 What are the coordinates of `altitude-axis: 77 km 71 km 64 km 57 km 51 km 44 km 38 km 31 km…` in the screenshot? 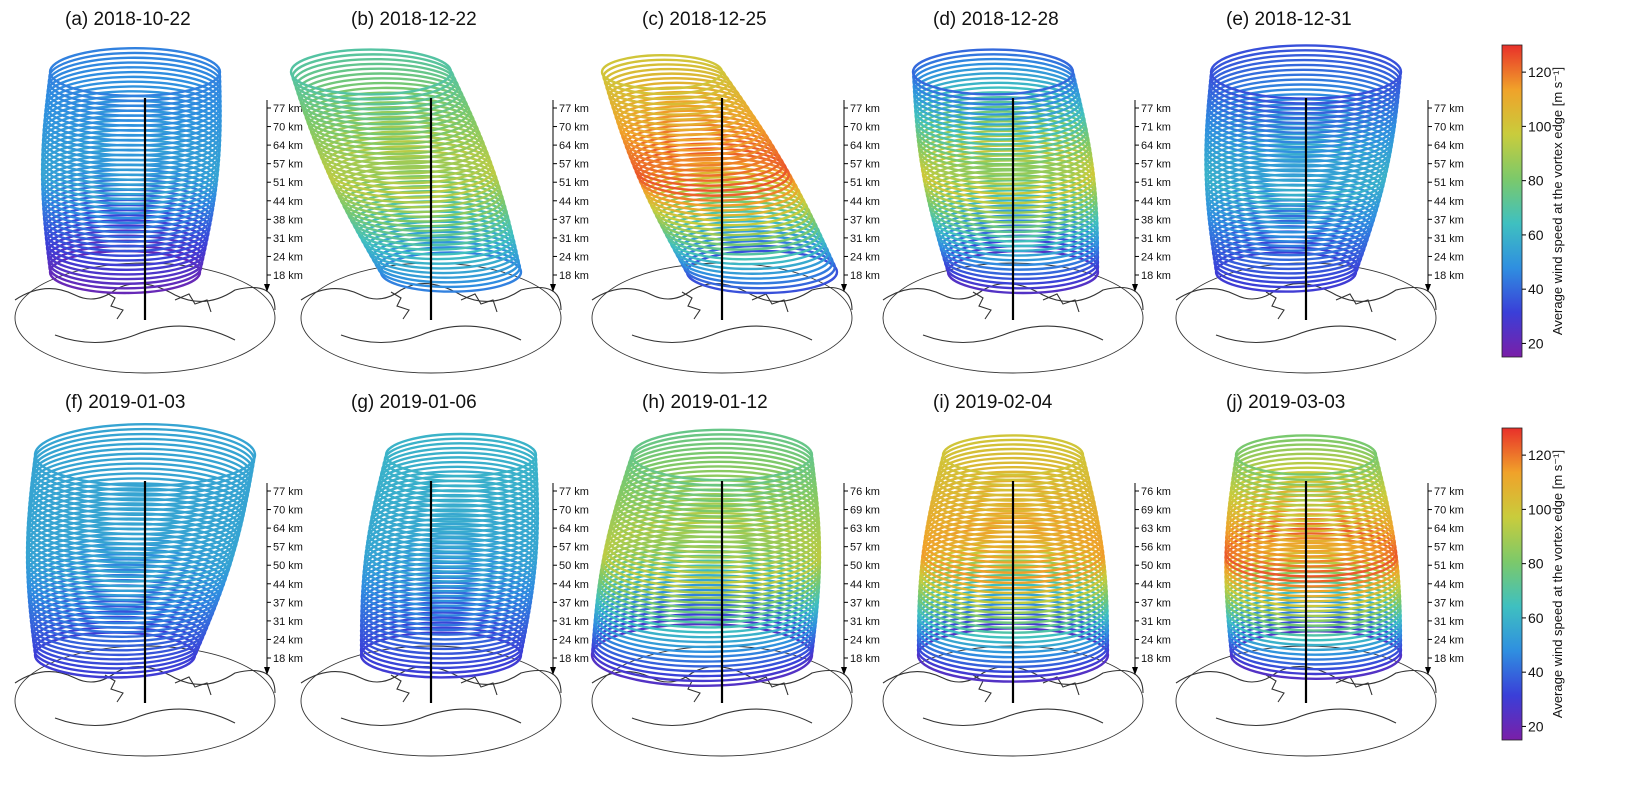 It's located at (1151, 196).